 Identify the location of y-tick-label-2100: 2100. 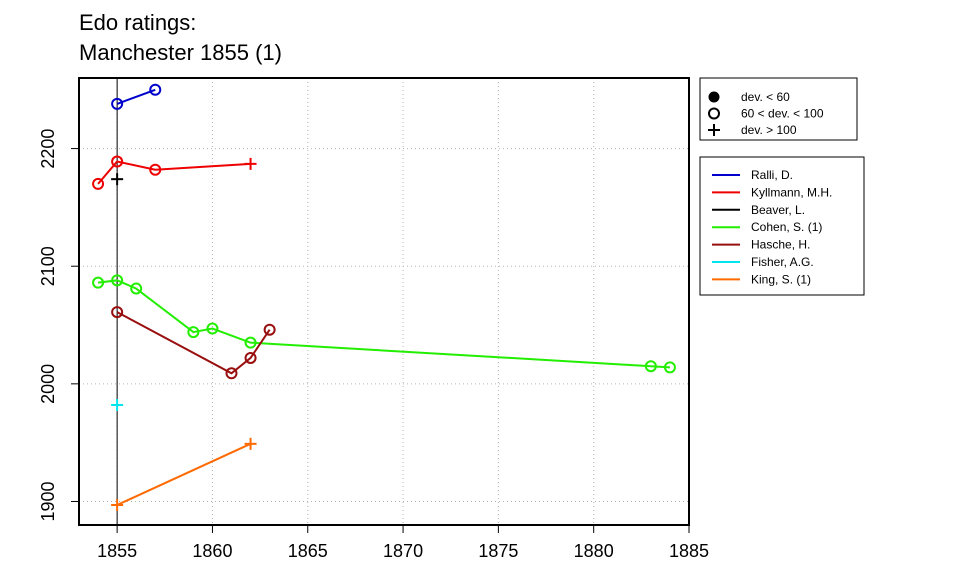
(48, 266).